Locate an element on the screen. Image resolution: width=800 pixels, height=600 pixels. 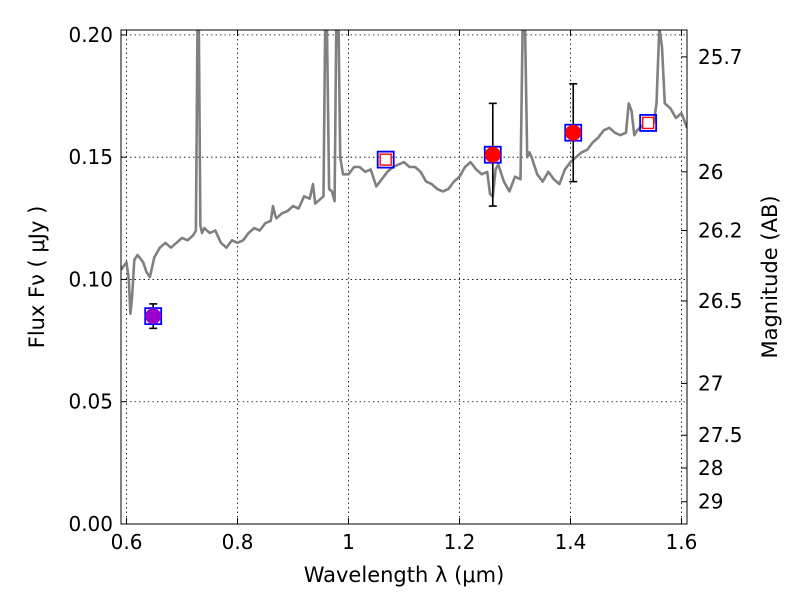
x-tick-label-4: 1.4 is located at coordinates (571, 542).